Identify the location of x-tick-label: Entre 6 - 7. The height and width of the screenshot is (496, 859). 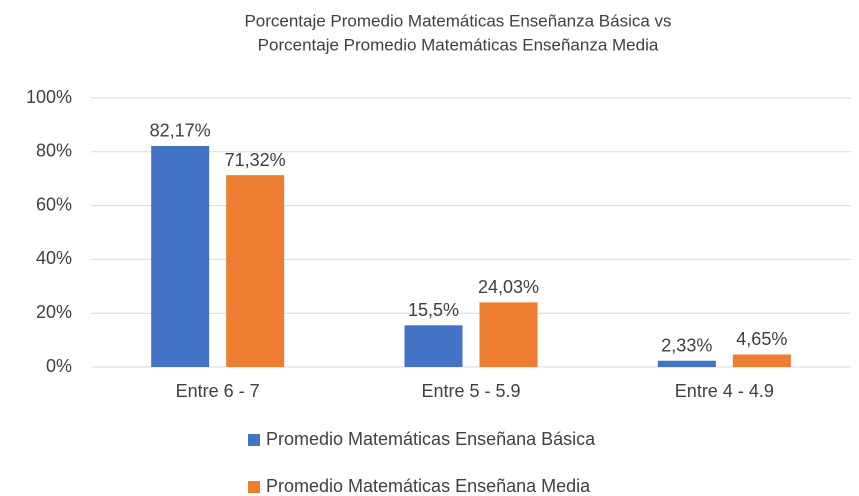
(218, 391).